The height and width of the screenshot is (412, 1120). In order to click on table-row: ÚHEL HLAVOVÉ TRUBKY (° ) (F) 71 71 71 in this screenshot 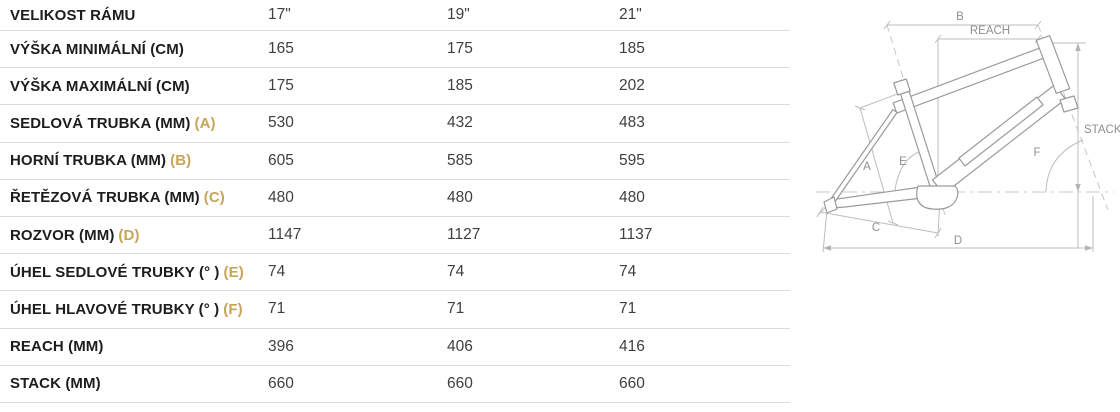, I will do `click(395, 310)`.